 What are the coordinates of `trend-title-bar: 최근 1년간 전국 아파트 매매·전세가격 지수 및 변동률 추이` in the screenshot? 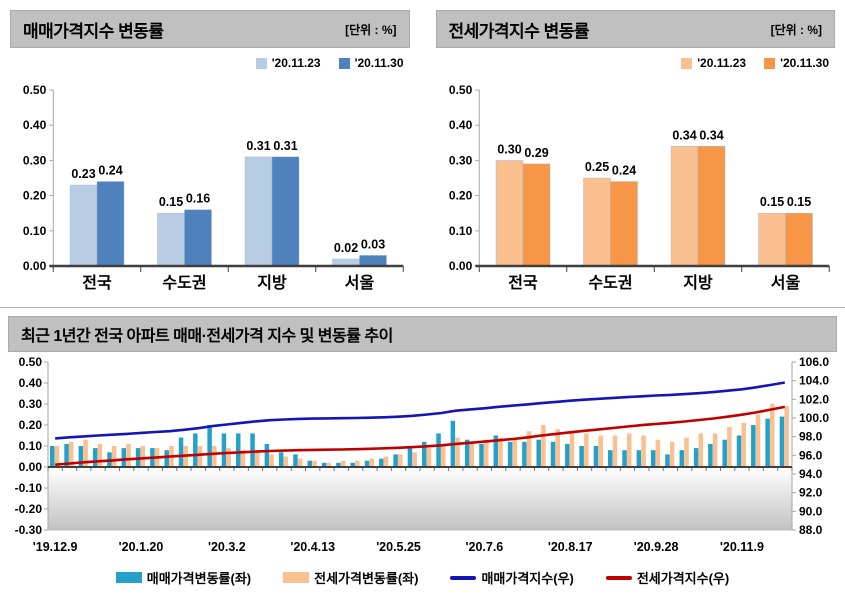 It's located at (422, 334).